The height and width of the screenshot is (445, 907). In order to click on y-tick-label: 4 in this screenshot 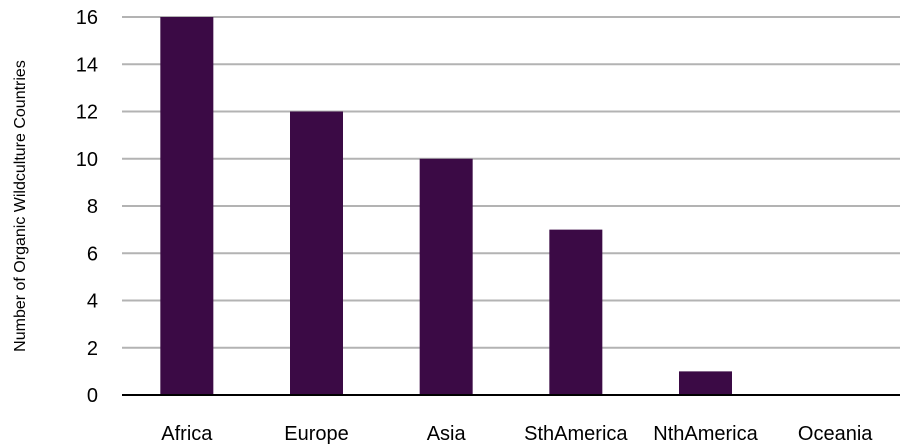, I will do `click(92, 302)`.